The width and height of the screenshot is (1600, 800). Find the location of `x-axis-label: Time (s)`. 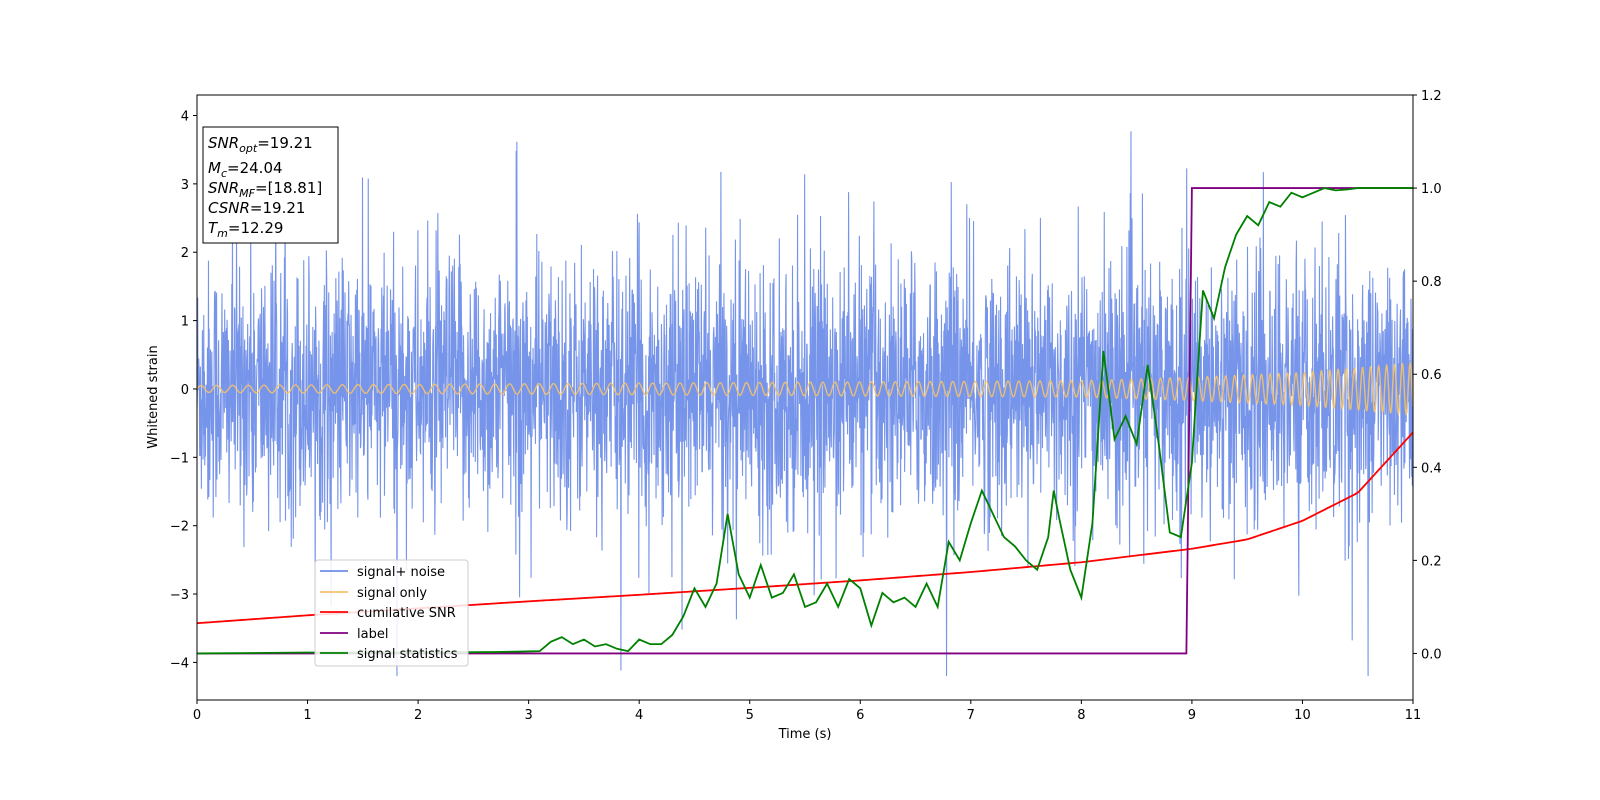

x-axis-label: Time (s) is located at coordinates (805, 734).